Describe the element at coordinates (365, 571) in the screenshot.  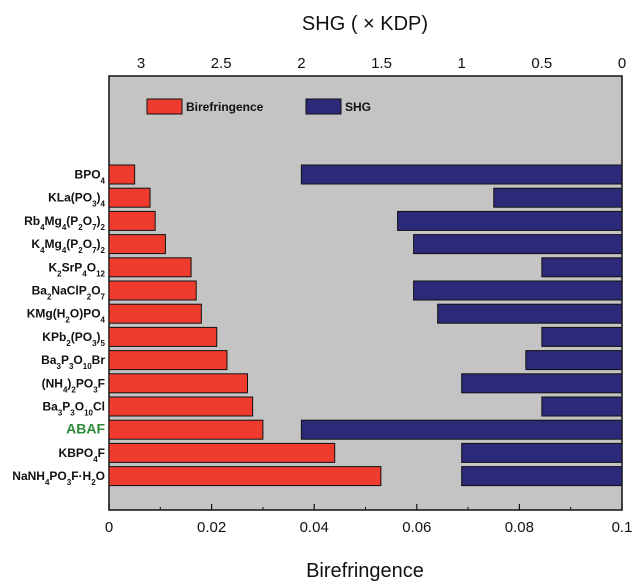
I see `bottom-axis-title: Birefringence` at that location.